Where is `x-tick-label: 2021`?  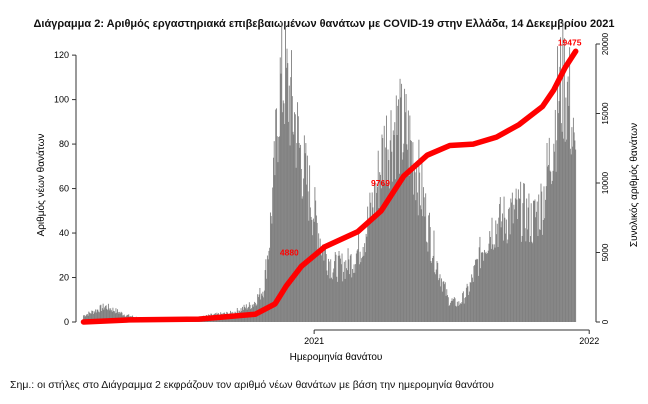 x-tick-label: 2021 is located at coordinates (314, 341).